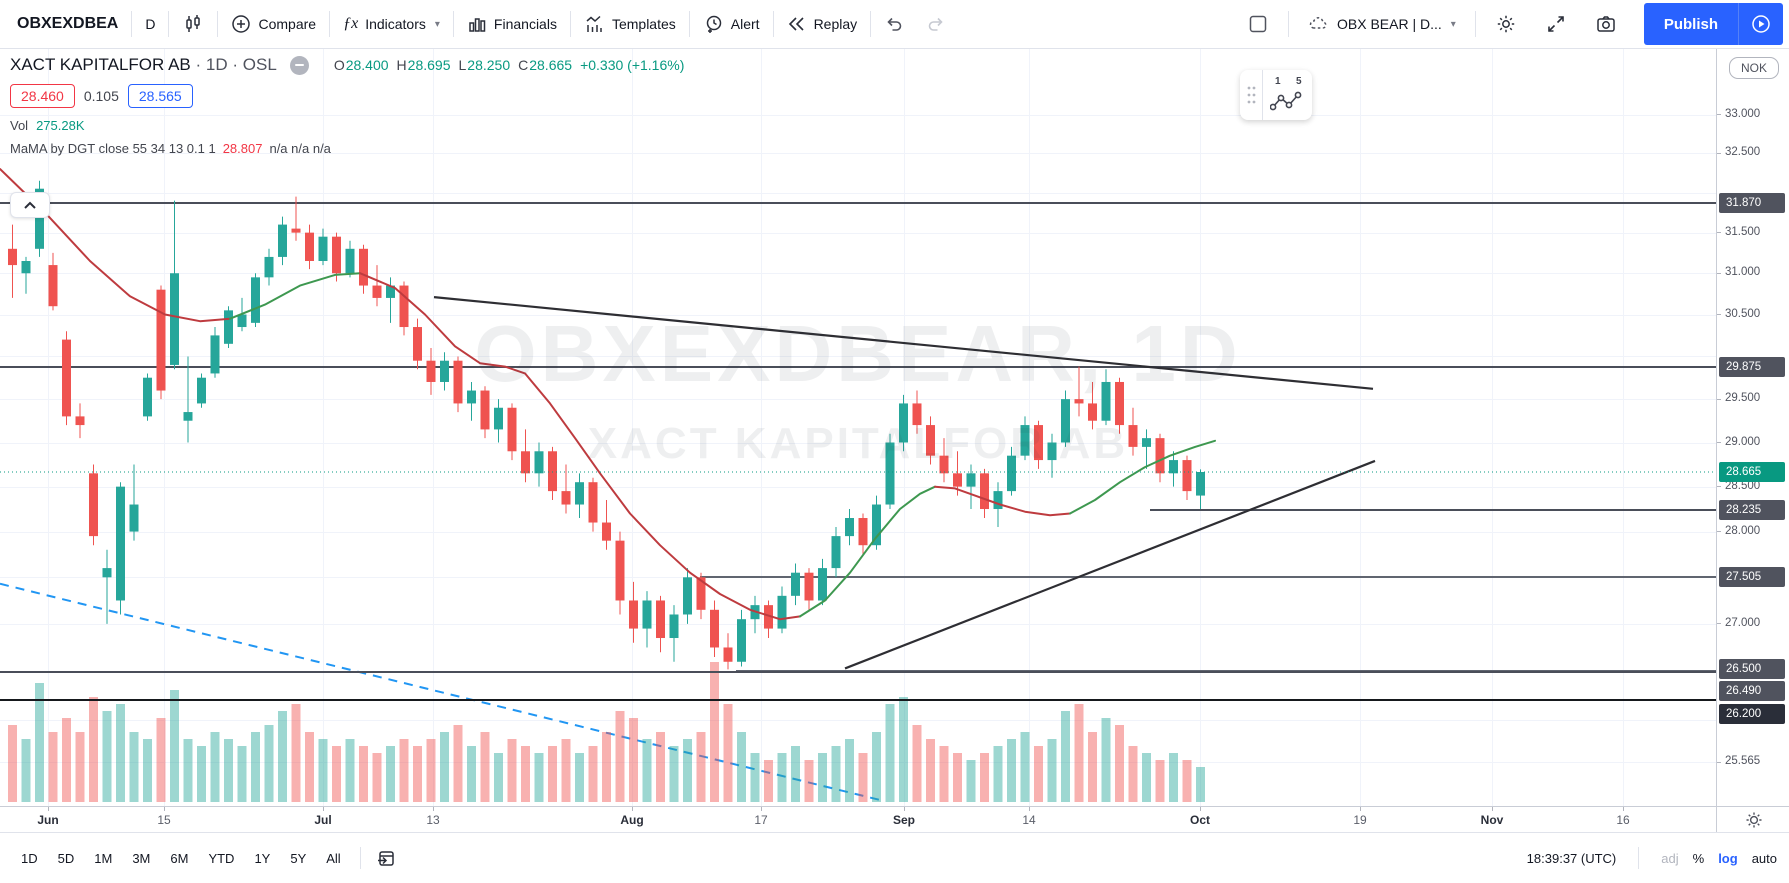 The width and height of the screenshot is (1789, 883). I want to click on cloud-icon, so click(1319, 24).